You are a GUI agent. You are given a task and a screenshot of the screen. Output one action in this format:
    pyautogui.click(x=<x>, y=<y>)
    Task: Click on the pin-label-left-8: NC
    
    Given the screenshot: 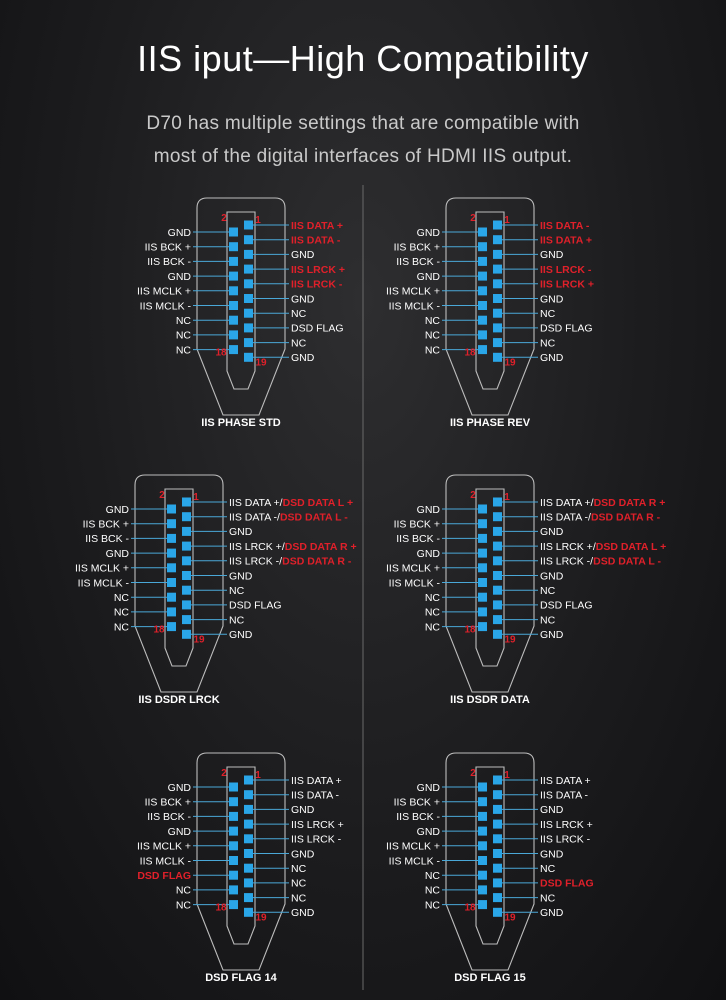 What is the action you would take?
    pyautogui.click(x=433, y=336)
    